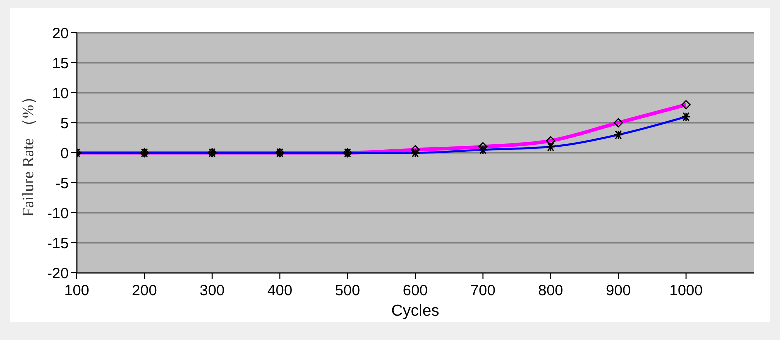 The height and width of the screenshot is (340, 780). What do you see at coordinates (212, 291) in the screenshot?
I see `x-tick-label: 300` at bounding box center [212, 291].